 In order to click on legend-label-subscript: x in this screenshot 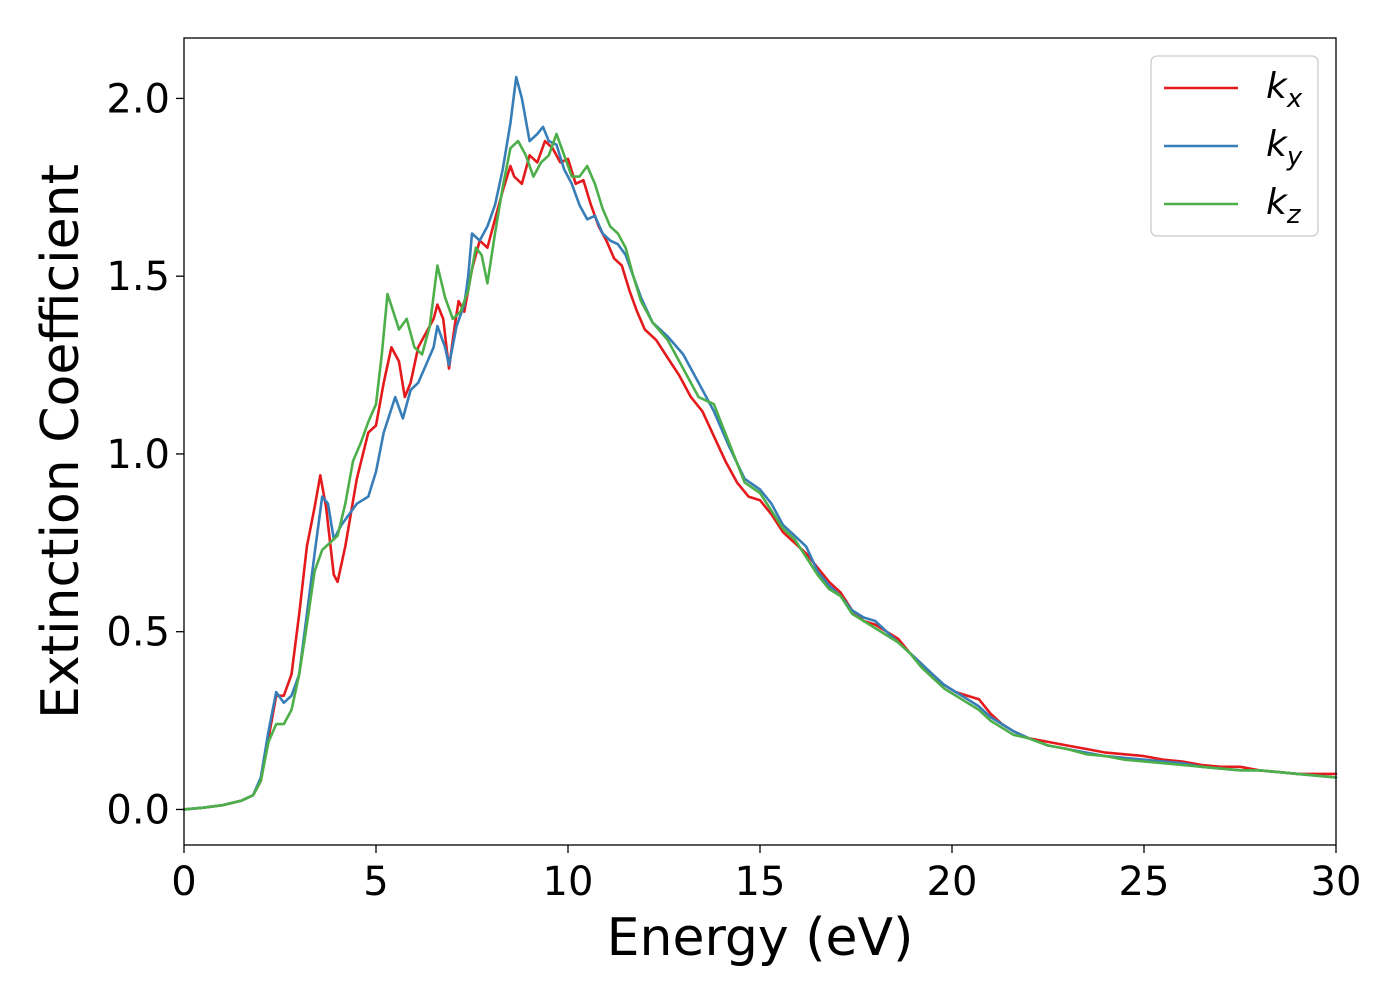, I will do `click(1294, 99)`.